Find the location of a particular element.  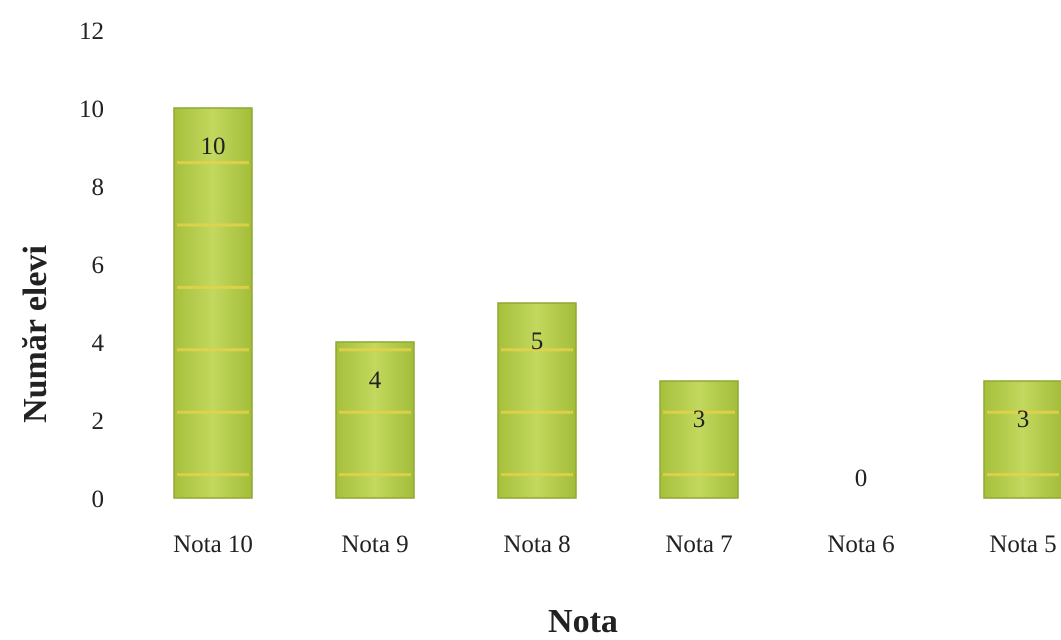

data-label: 0 is located at coordinates (861, 478).